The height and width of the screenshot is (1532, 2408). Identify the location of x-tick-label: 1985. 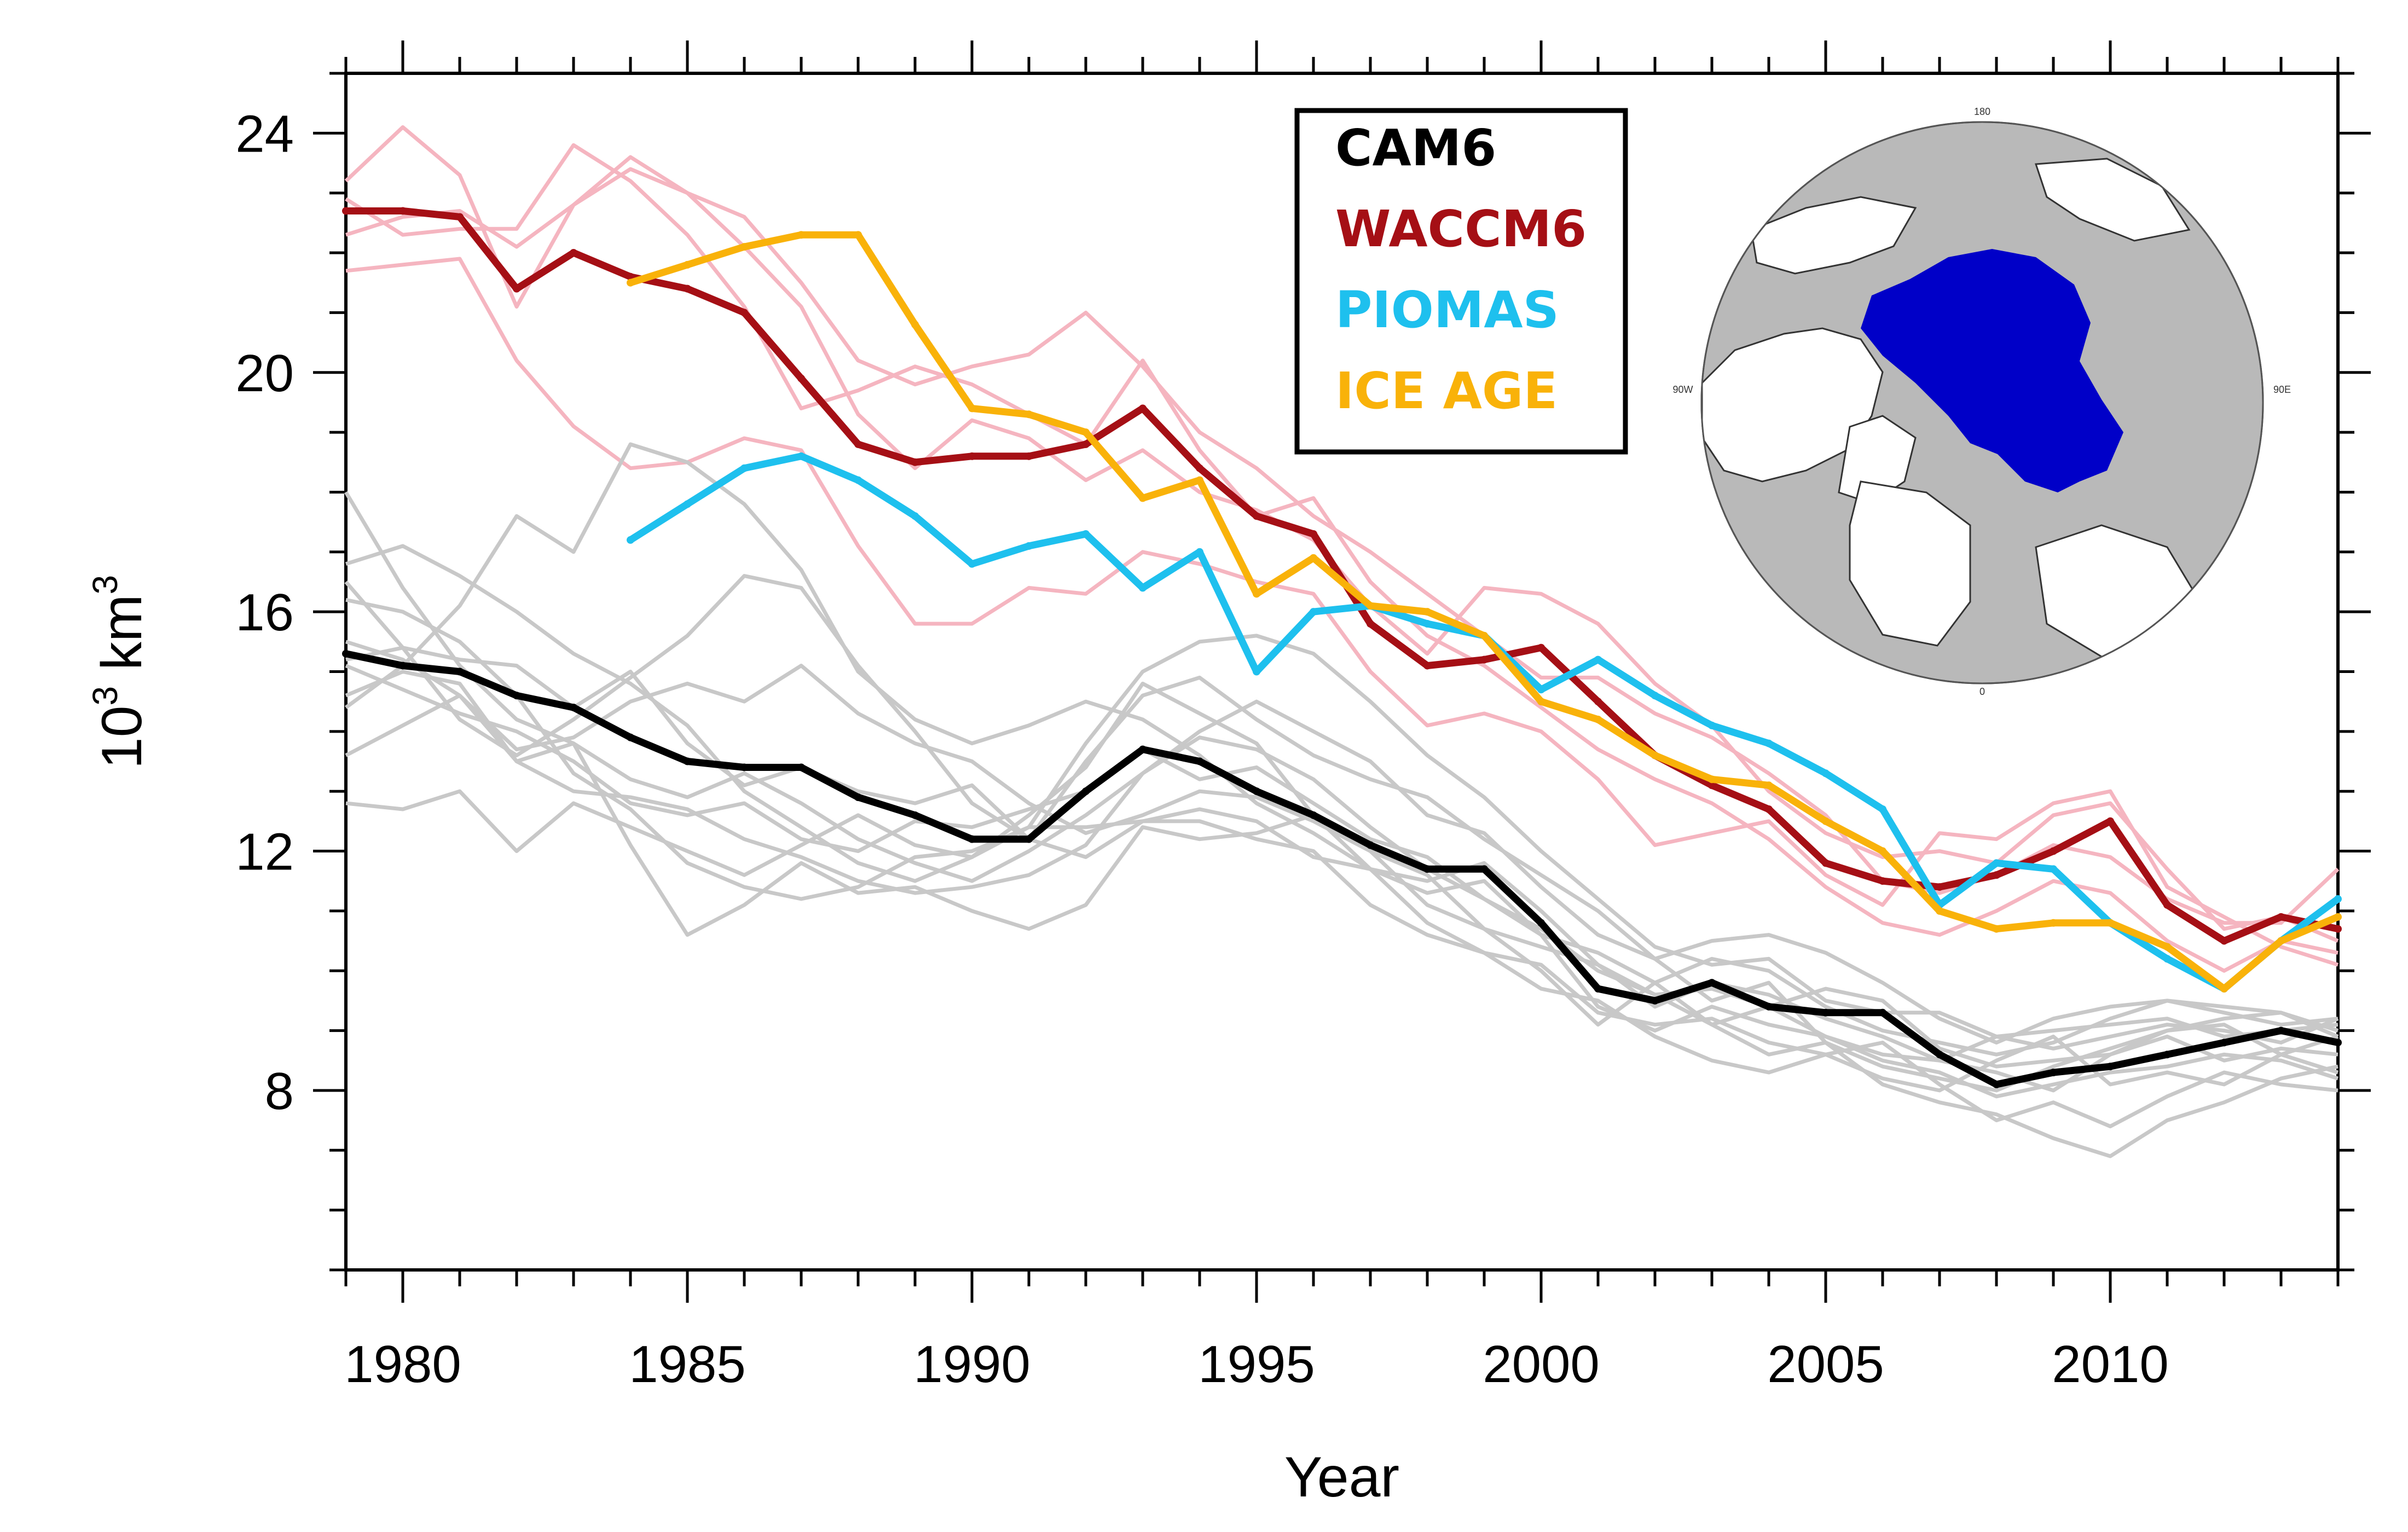
(687, 1364).